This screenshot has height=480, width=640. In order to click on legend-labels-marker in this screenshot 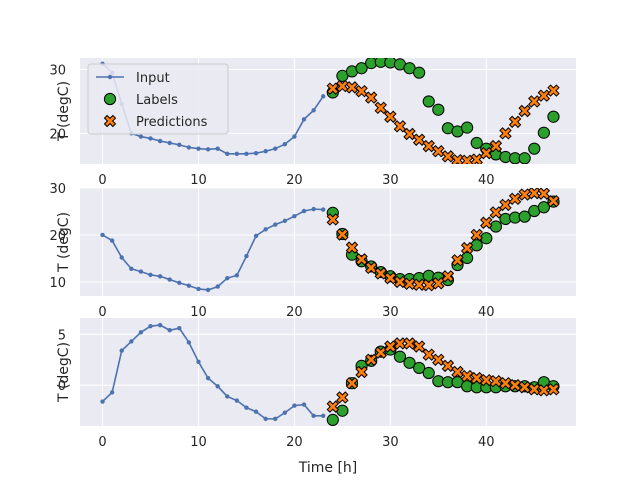, I will do `click(110, 99)`.